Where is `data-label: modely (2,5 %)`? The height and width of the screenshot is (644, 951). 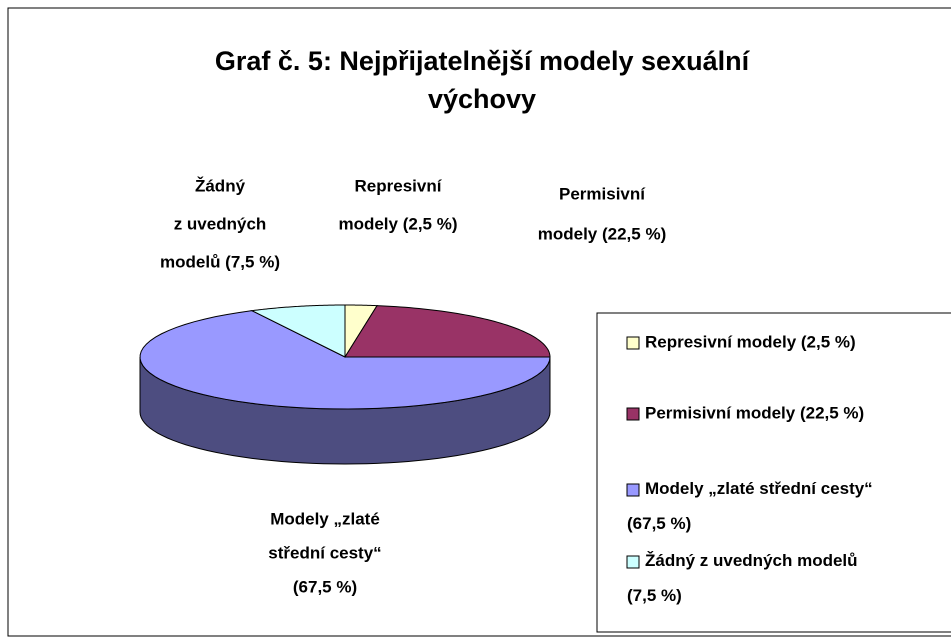 data-label: modely (2,5 %) is located at coordinates (397, 223).